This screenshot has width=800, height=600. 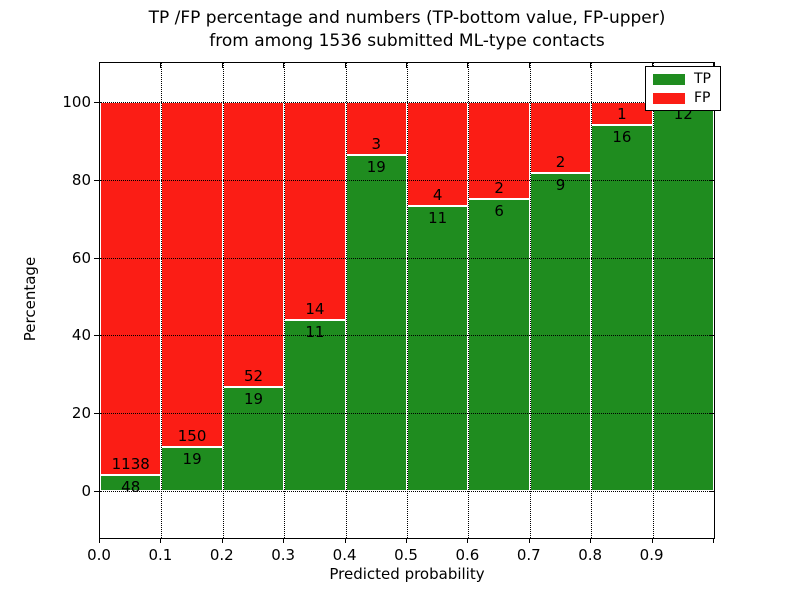 I want to click on fp-count-label: 3, so click(x=376, y=144).